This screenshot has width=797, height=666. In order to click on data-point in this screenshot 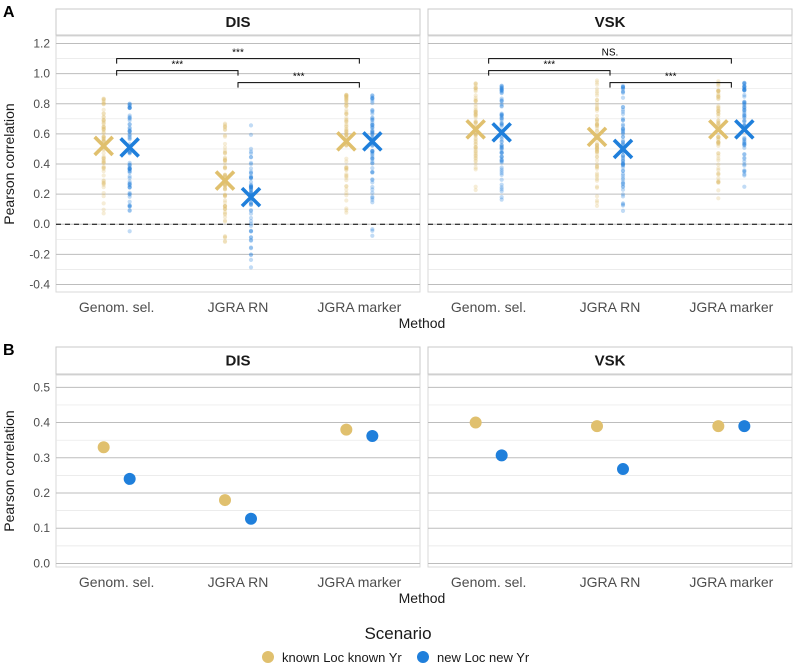, I will do `click(718, 426)`.